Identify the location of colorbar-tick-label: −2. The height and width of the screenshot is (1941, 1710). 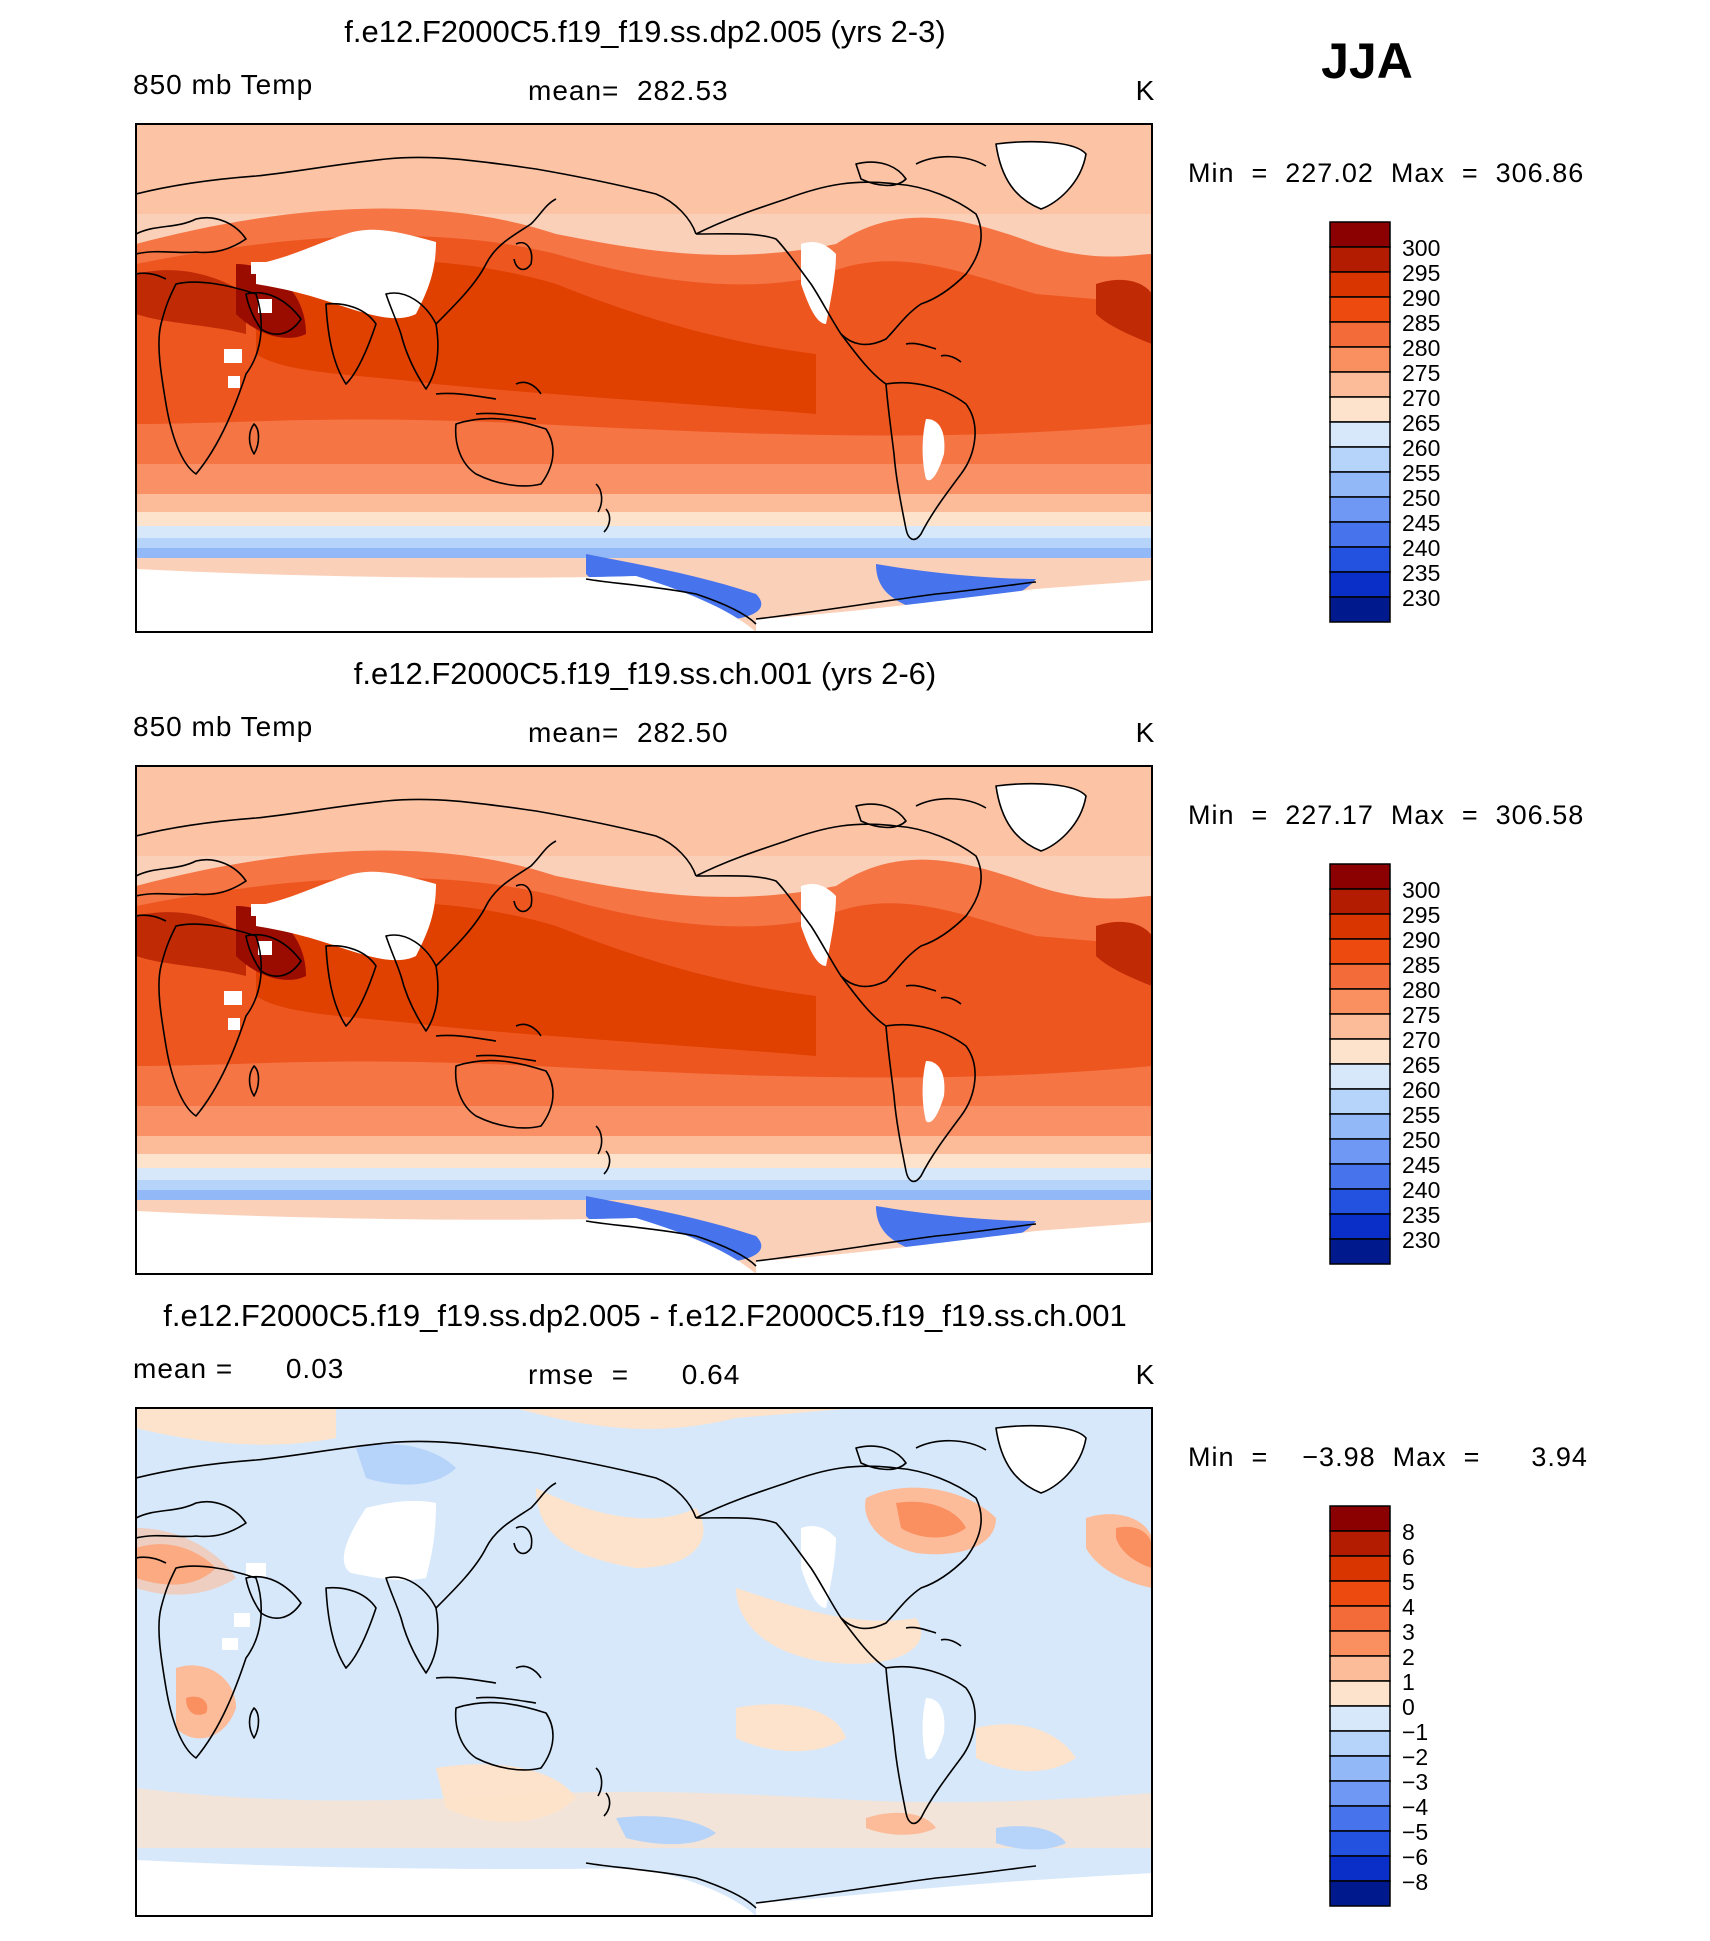
(1415, 1757).